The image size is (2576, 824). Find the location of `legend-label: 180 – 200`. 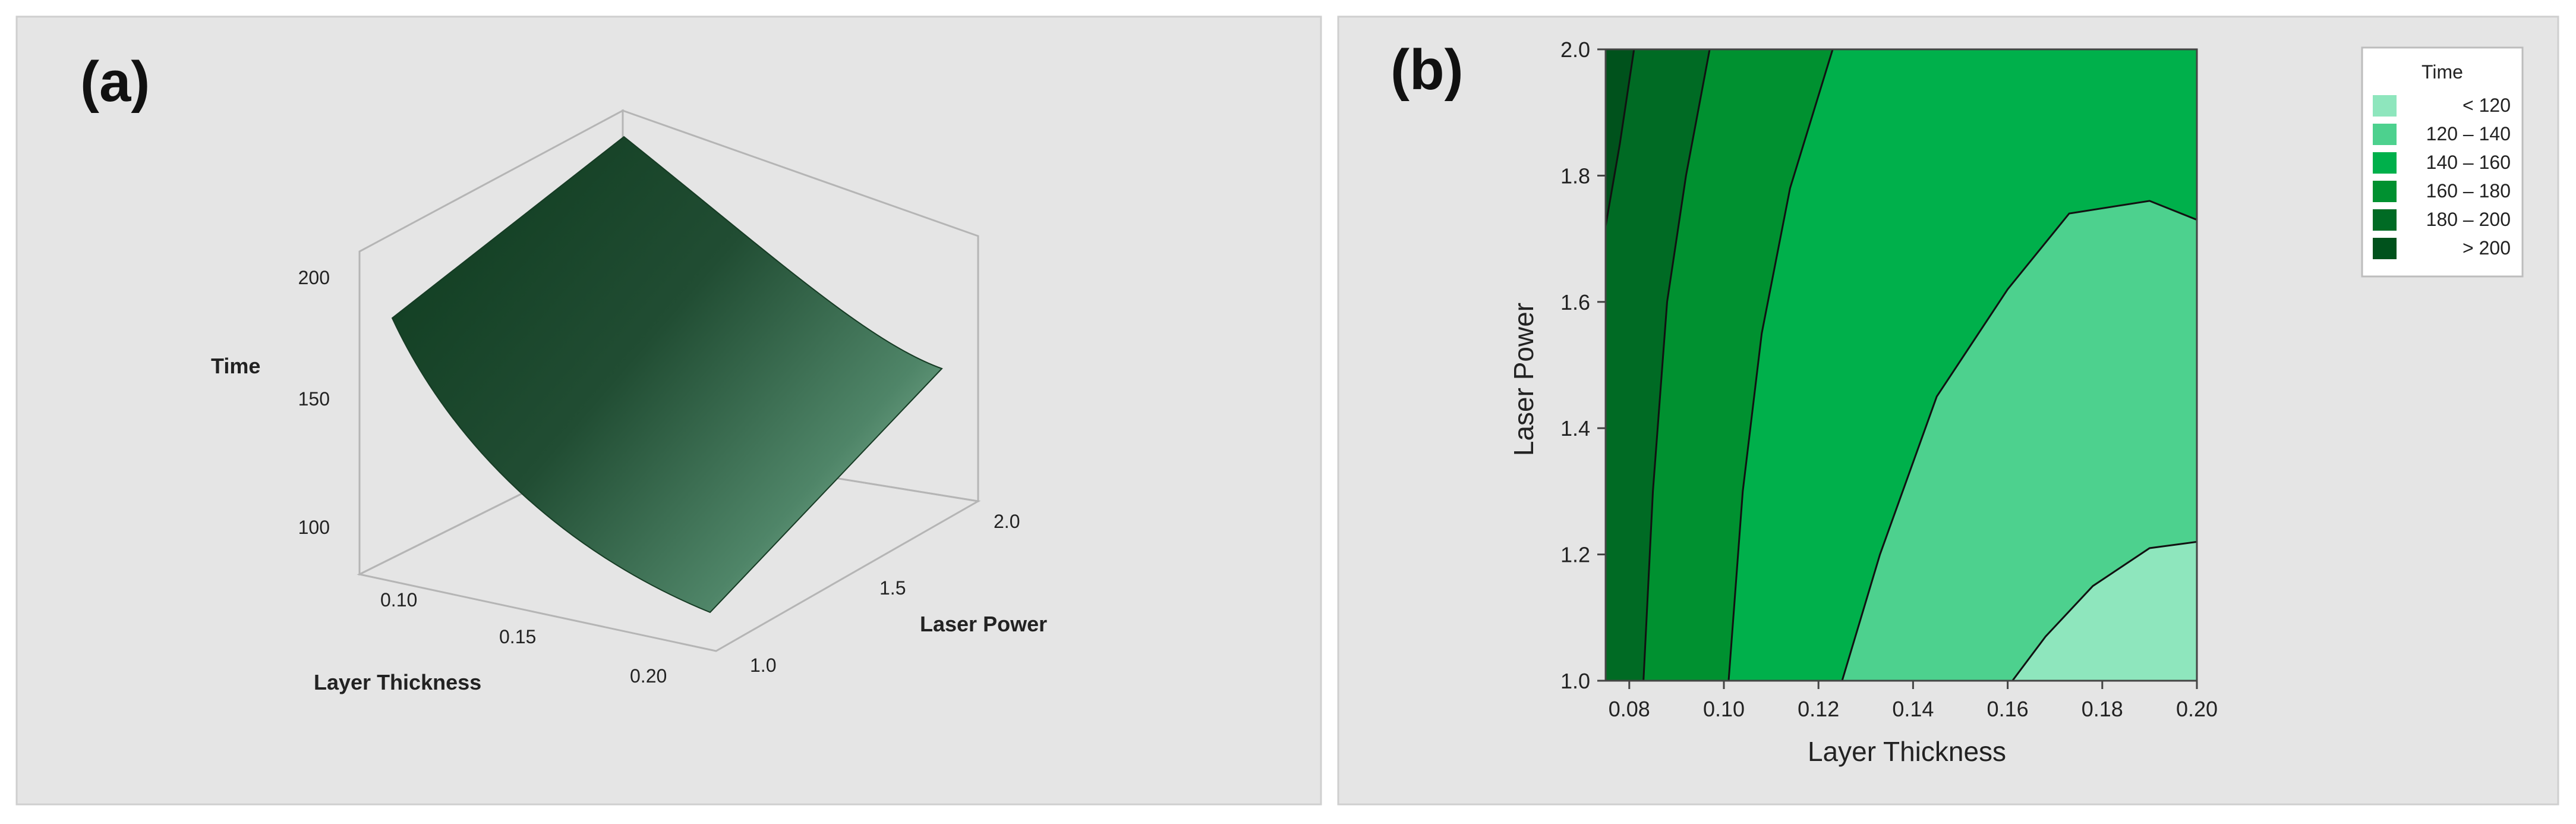

legend-label: 180 – 200 is located at coordinates (2468, 219).